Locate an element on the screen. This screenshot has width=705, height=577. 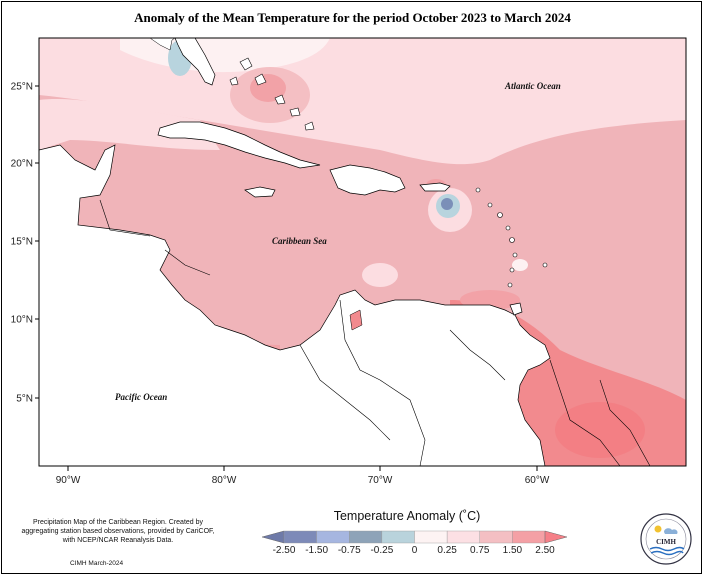
anomaly-region-pr-cold is located at coordinates (447, 204).